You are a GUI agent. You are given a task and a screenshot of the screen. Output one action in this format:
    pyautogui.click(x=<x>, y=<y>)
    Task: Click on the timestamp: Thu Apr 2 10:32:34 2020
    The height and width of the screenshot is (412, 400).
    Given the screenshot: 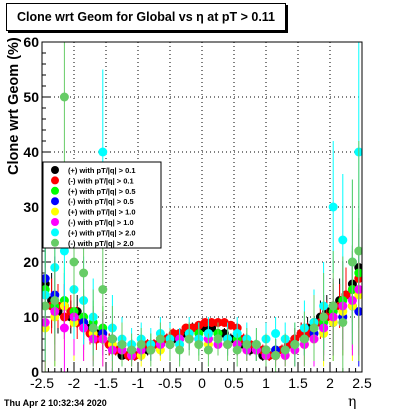 What is the action you would take?
    pyautogui.click(x=55, y=403)
    